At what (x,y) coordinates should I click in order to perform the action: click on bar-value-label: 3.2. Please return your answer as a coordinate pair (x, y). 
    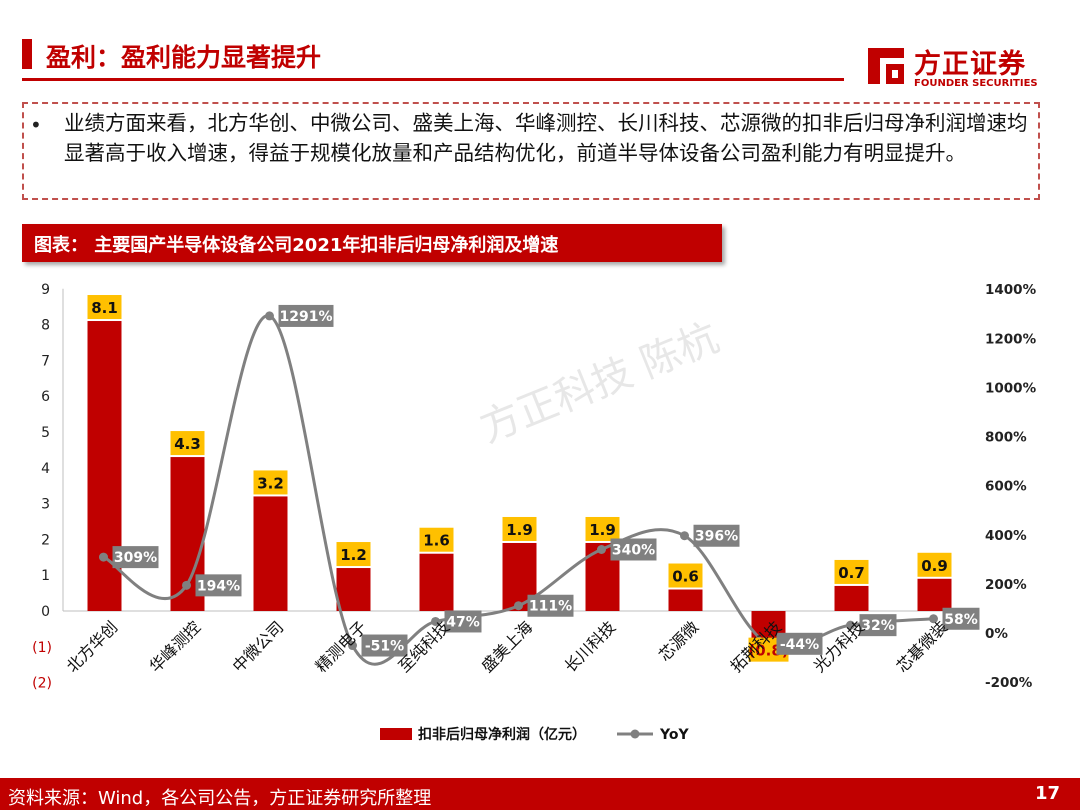
    Looking at the image, I should click on (270, 483).